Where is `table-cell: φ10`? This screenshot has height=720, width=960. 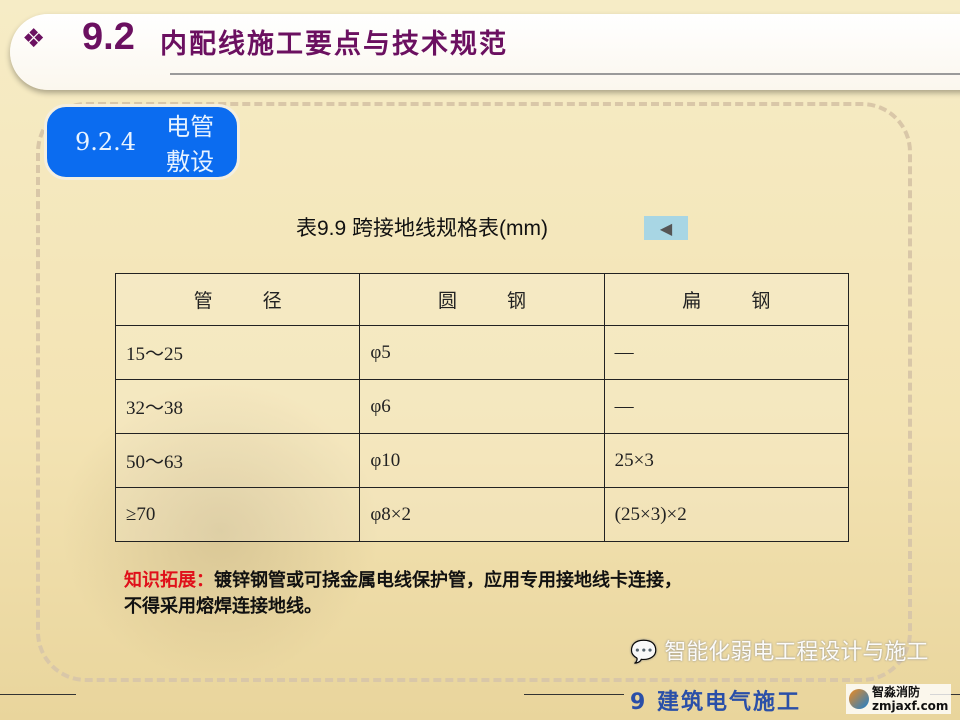
table-cell: φ10 is located at coordinates (482, 460).